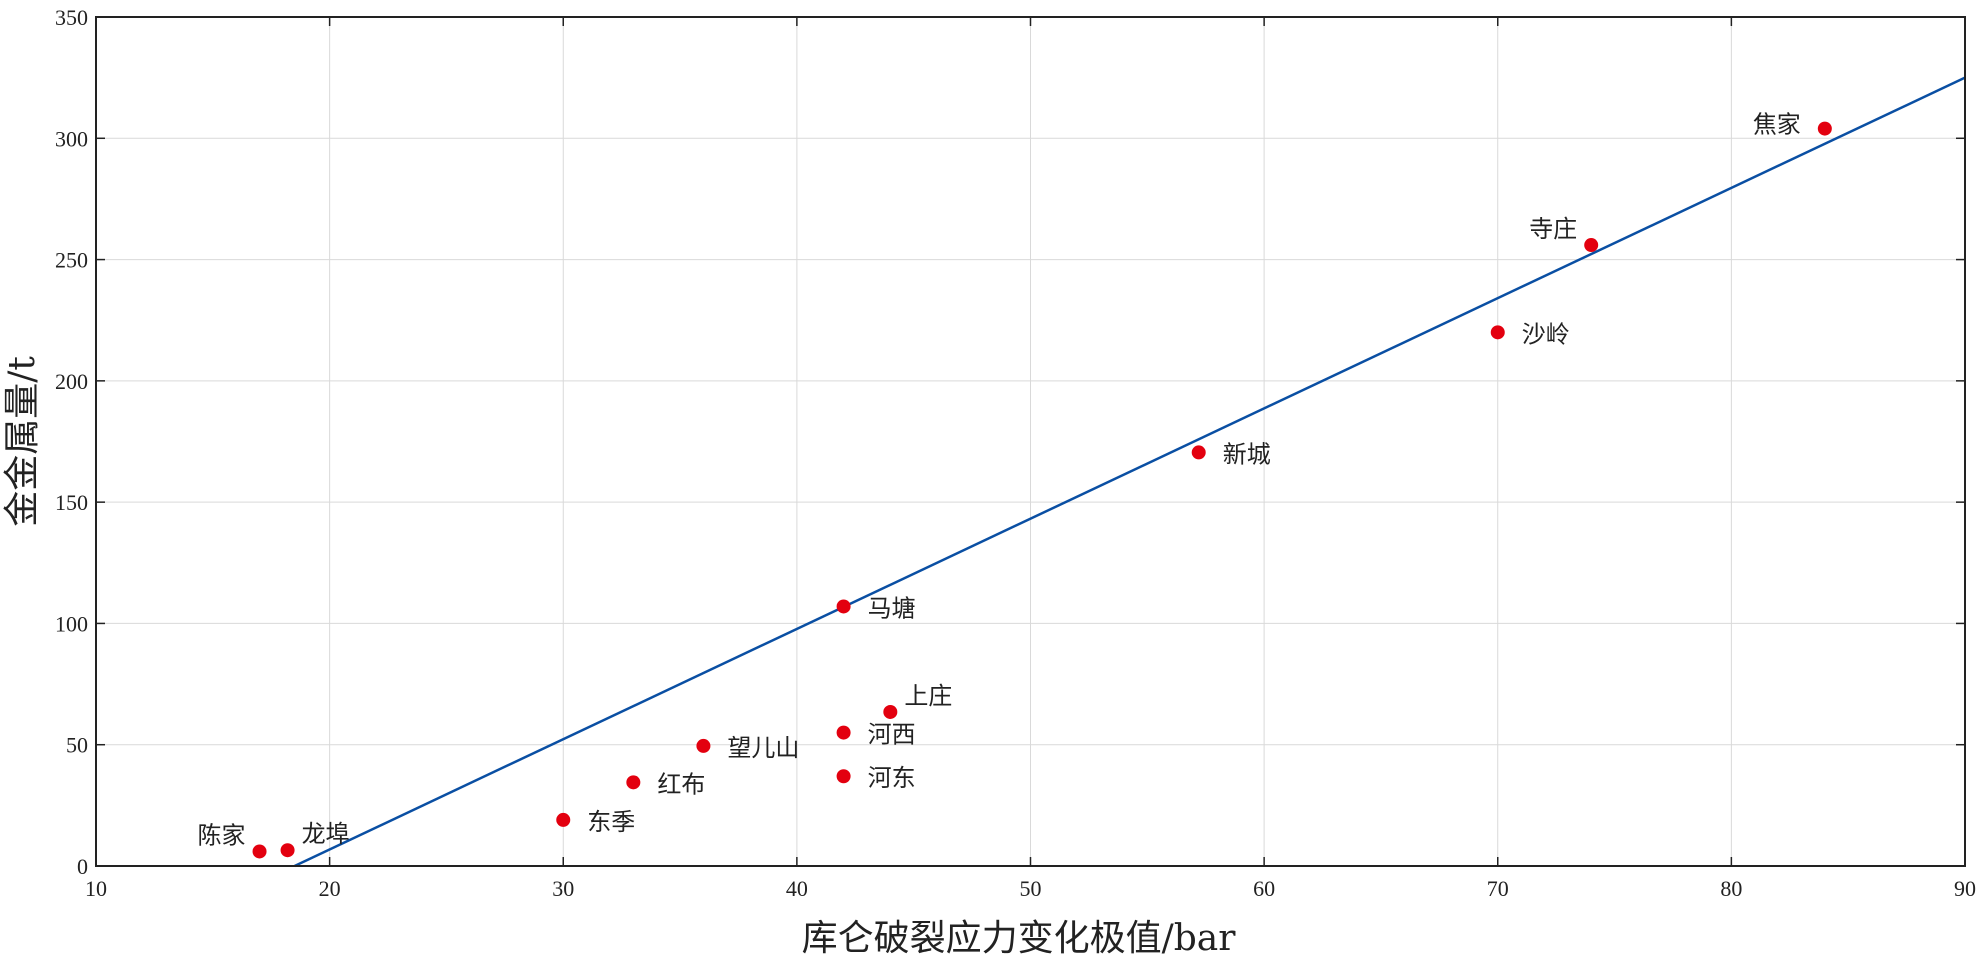 Image resolution: width=1984 pixels, height=960 pixels. I want to click on data-point-label: 望儿山, so click(763, 748).